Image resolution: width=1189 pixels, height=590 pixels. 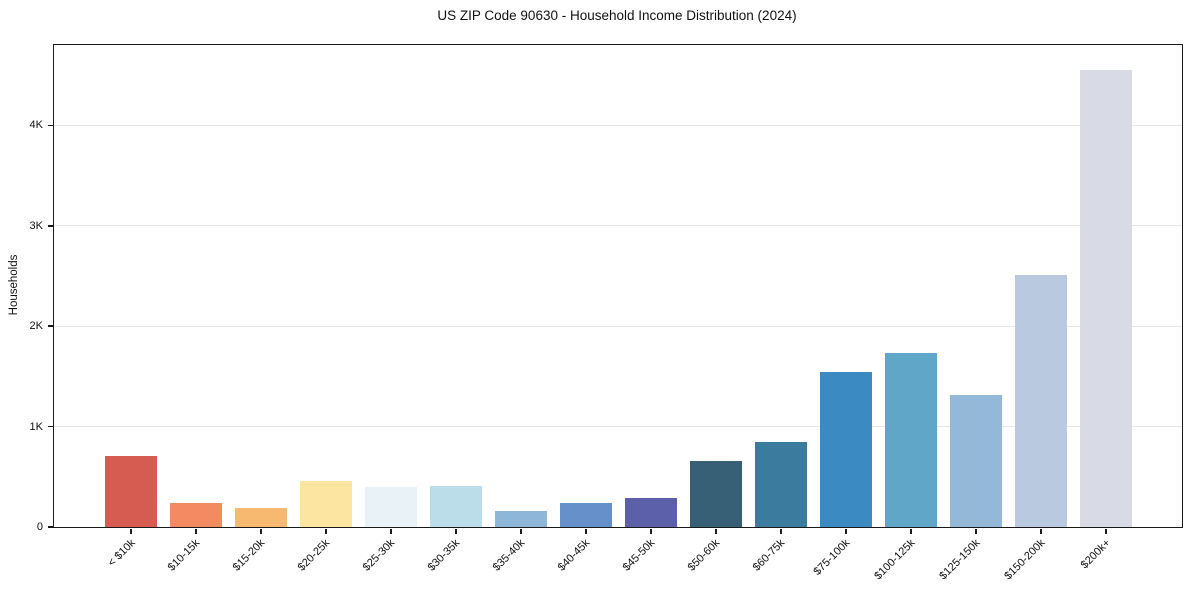 I want to click on y-tick-label: 3K, so click(x=36, y=225).